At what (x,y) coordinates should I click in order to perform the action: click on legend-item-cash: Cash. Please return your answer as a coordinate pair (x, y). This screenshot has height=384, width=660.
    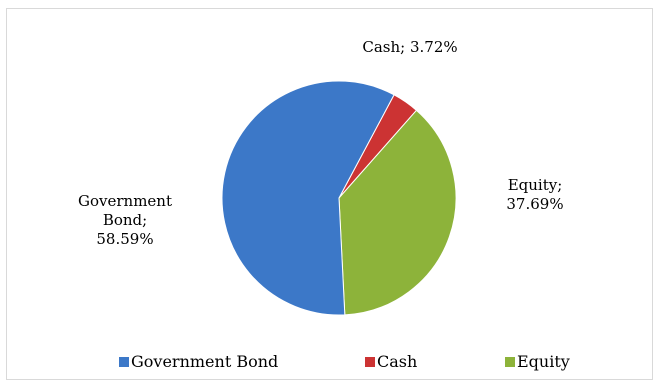
    Looking at the image, I should click on (391, 361).